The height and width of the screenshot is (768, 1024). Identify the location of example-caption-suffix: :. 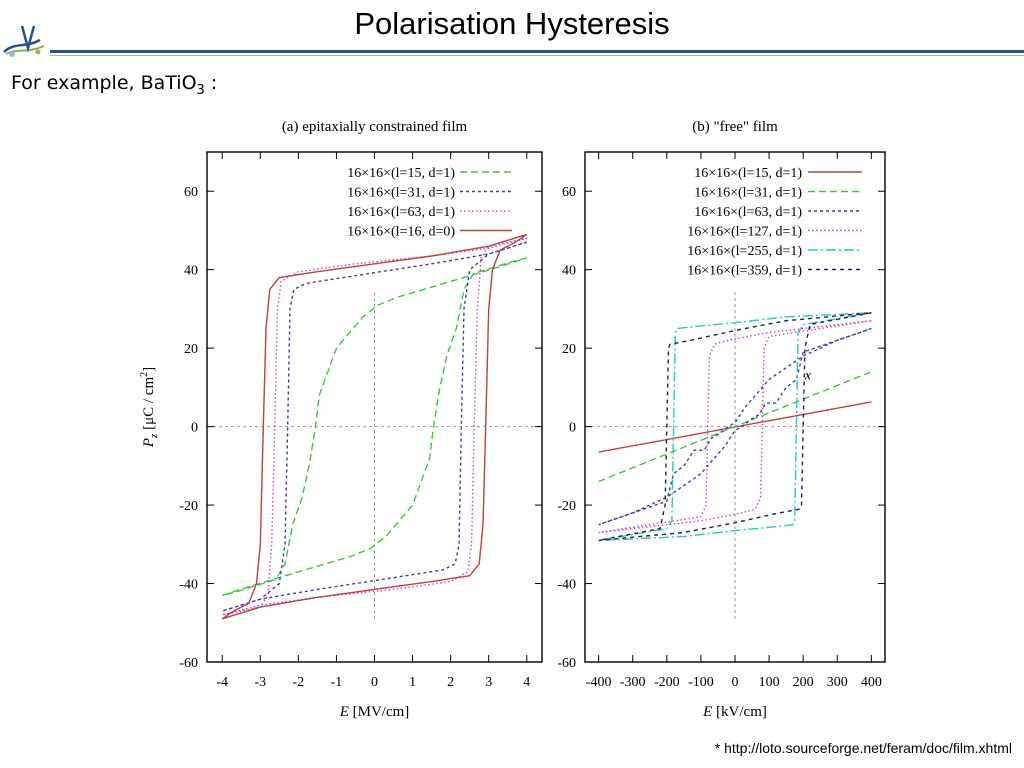
(211, 83).